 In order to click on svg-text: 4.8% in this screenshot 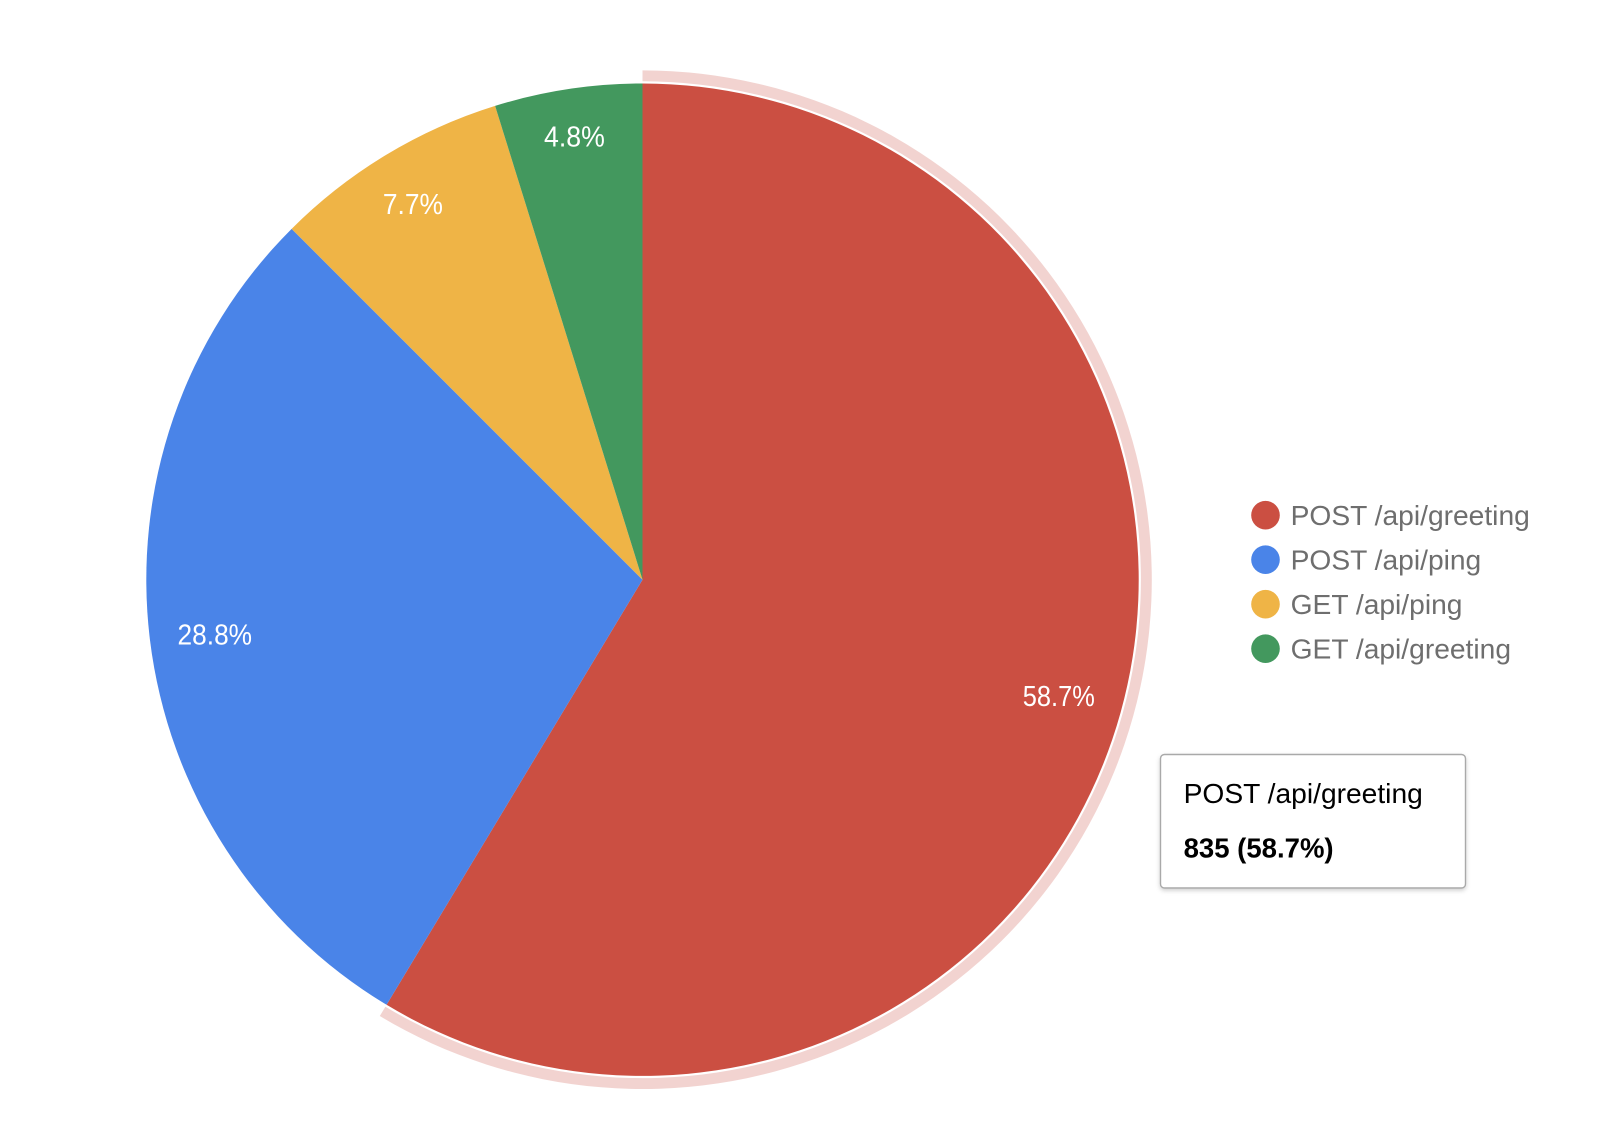, I will do `click(574, 137)`.